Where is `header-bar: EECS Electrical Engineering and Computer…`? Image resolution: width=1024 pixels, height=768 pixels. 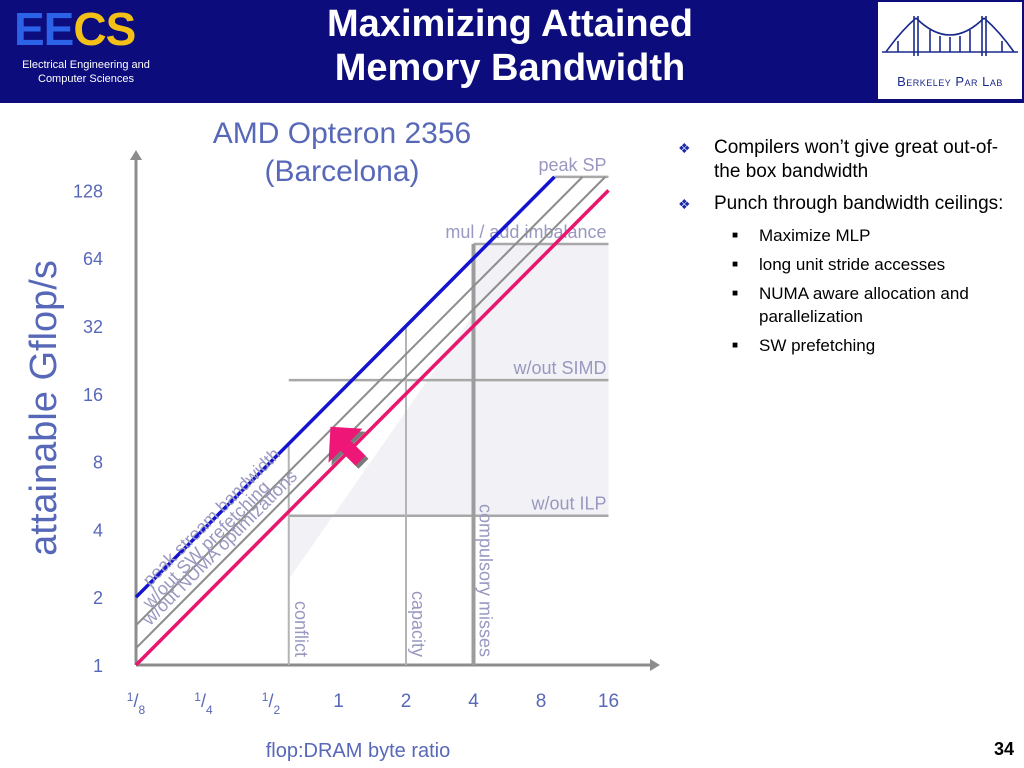
header-bar: EECS Electrical Engineering and Computer… is located at coordinates (512, 51).